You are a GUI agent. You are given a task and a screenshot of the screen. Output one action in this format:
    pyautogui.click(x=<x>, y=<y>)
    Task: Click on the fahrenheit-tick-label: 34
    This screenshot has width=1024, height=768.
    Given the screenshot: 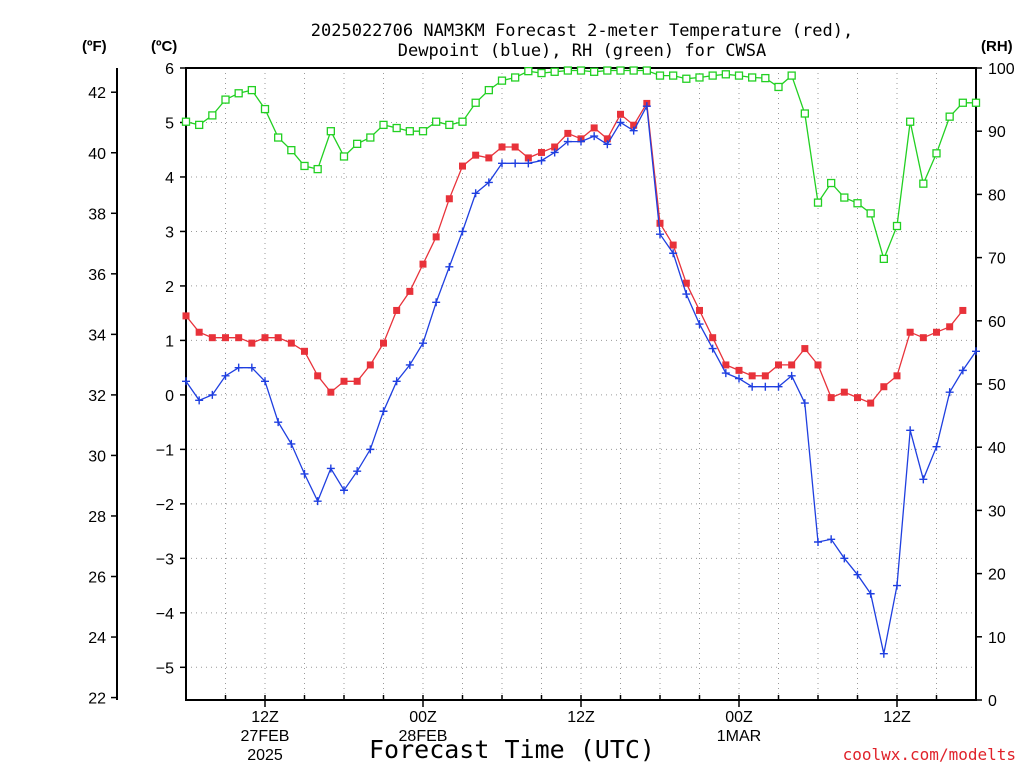 What is the action you would take?
    pyautogui.click(x=97, y=335)
    